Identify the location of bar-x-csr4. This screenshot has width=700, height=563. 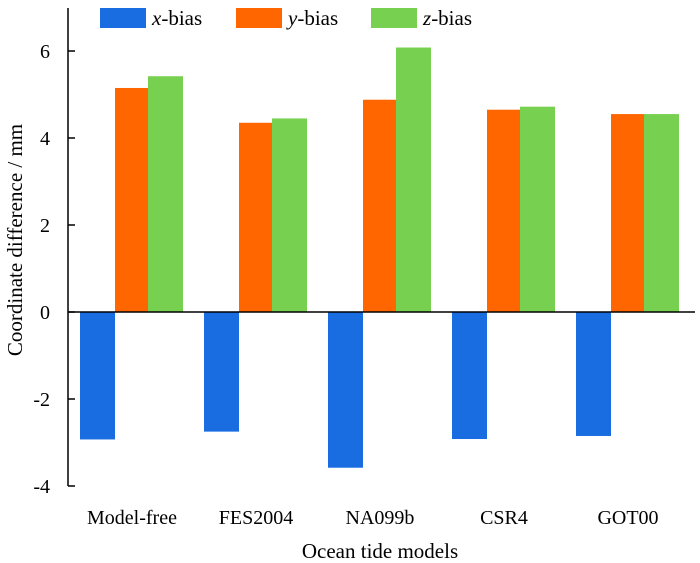
(469, 376).